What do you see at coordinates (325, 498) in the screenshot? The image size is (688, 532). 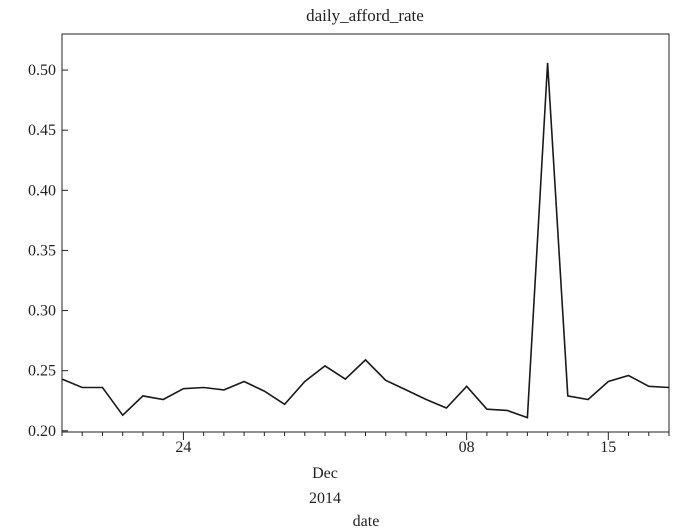 I see `x-subtitle-year: 2014` at bounding box center [325, 498].